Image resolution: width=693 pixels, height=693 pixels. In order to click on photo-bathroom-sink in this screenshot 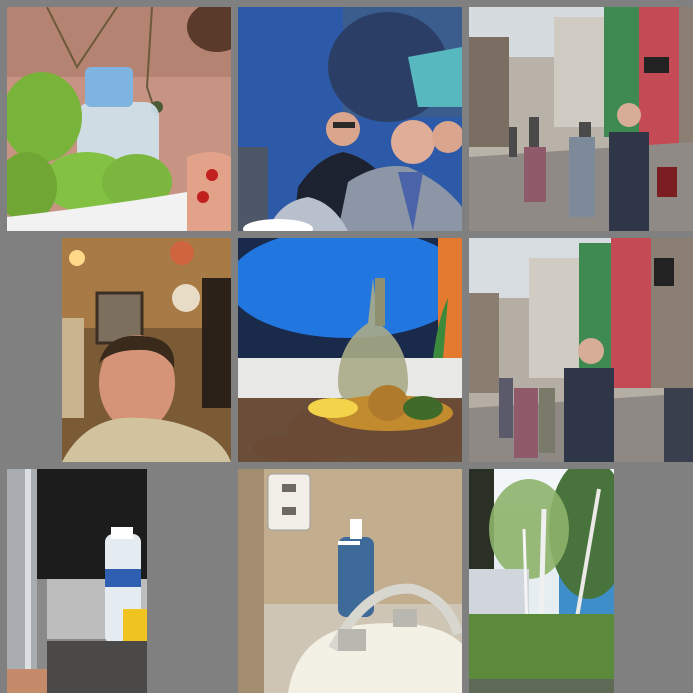, I will do `click(350, 581)`.